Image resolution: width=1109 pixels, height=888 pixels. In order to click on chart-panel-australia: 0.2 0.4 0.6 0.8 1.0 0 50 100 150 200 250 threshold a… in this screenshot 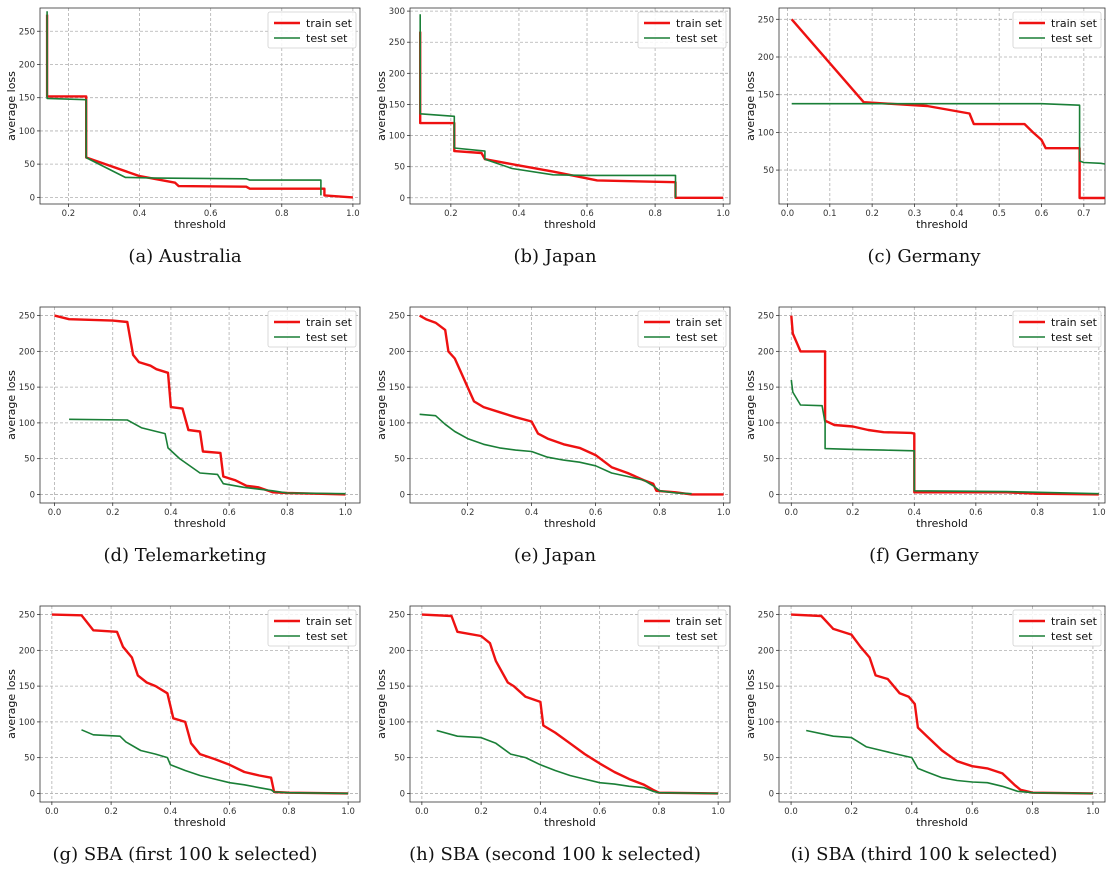, I will do `click(185, 145)`.